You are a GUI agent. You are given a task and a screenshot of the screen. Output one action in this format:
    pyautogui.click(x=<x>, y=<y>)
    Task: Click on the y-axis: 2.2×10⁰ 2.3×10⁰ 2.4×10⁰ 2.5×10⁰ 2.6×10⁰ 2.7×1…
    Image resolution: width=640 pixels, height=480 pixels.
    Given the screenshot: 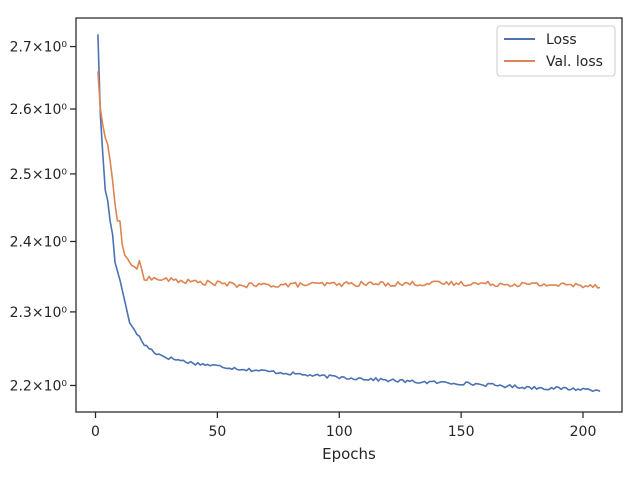 What is the action you would take?
    pyautogui.click(x=43, y=217)
    